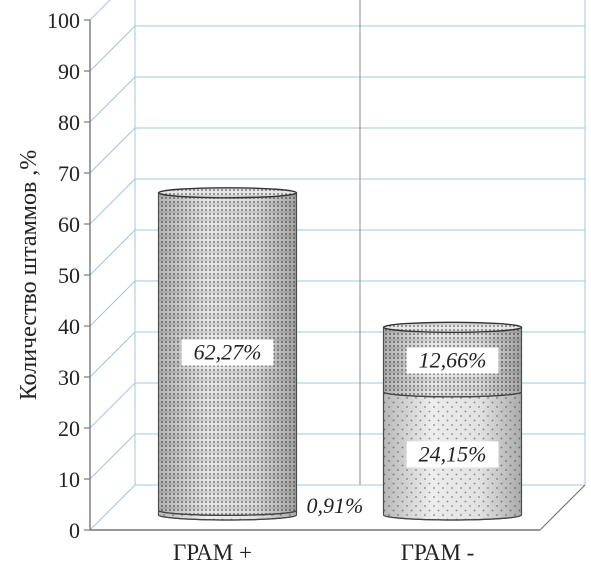  Describe the element at coordinates (69, 479) in the screenshot. I see `y-tick-label: 10` at that location.